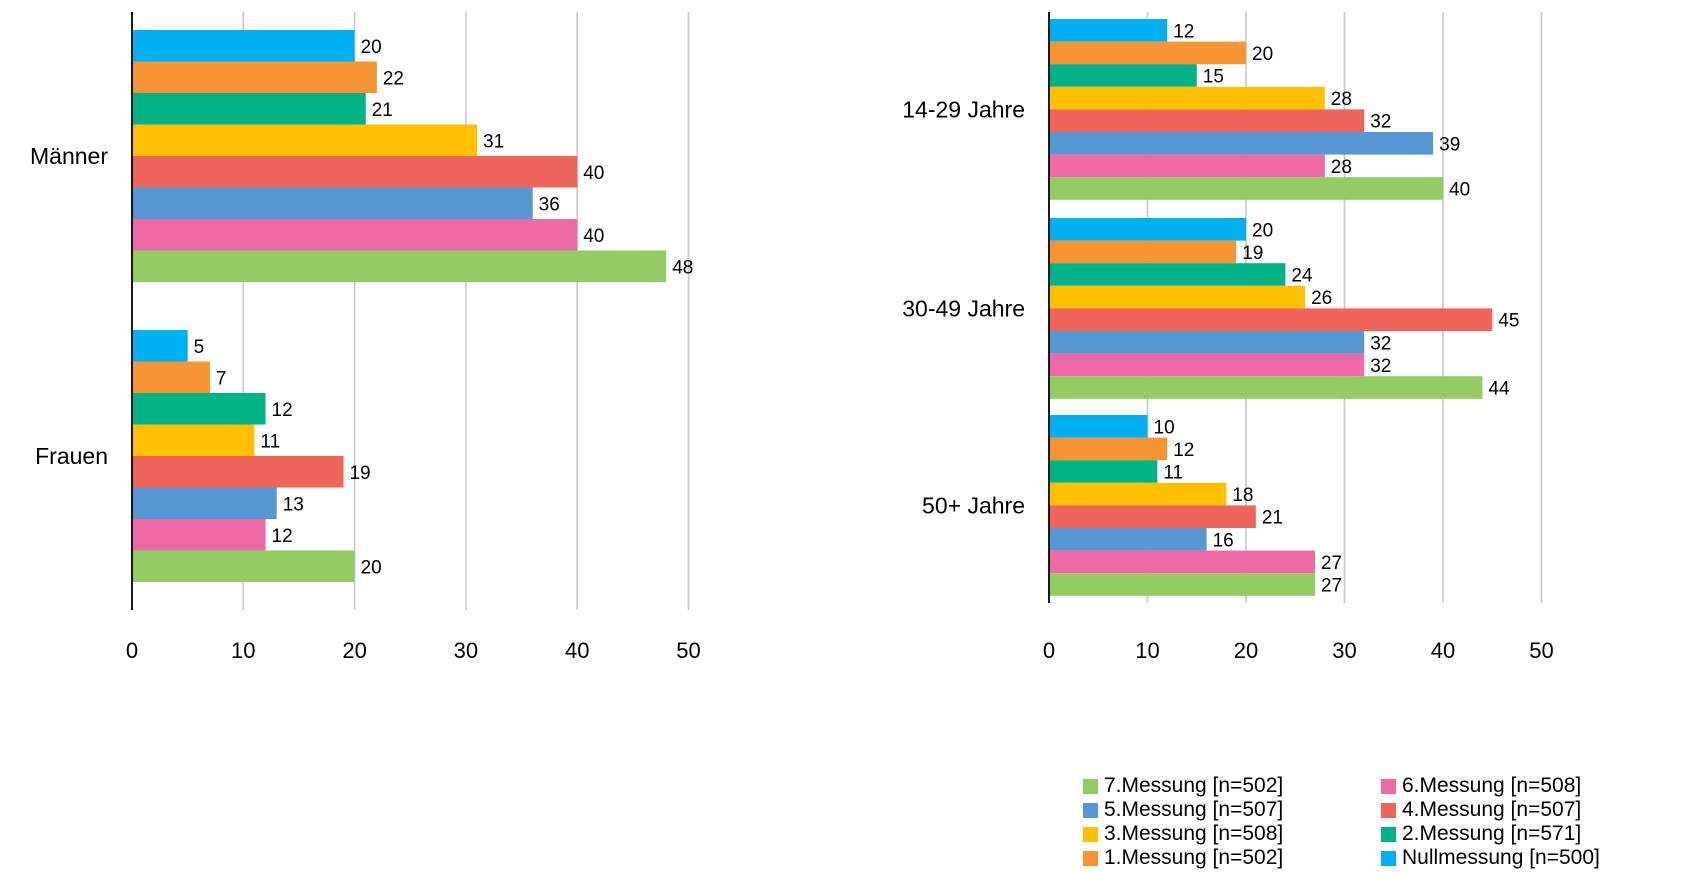 Image resolution: width=1698 pixels, height=872 pixels. Describe the element at coordinates (1492, 809) in the screenshot. I see `legend-label: 4.Messung [n=507]` at that location.